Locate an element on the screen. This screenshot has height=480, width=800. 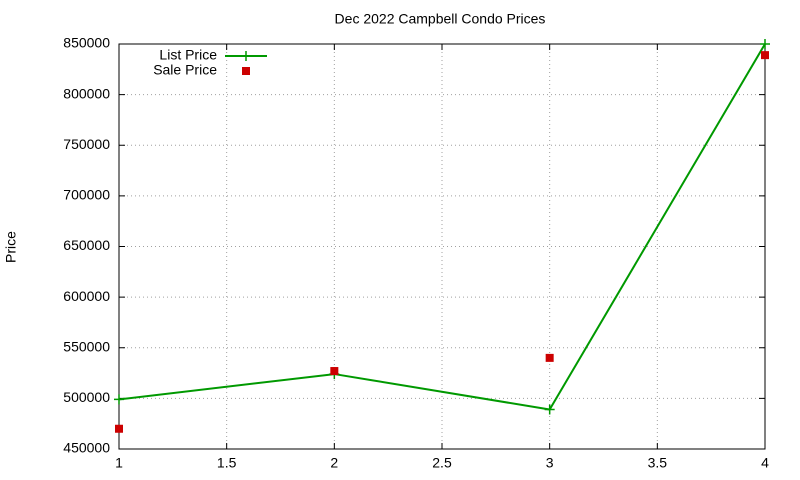
y-tick-label: 850000 is located at coordinates (86, 43).